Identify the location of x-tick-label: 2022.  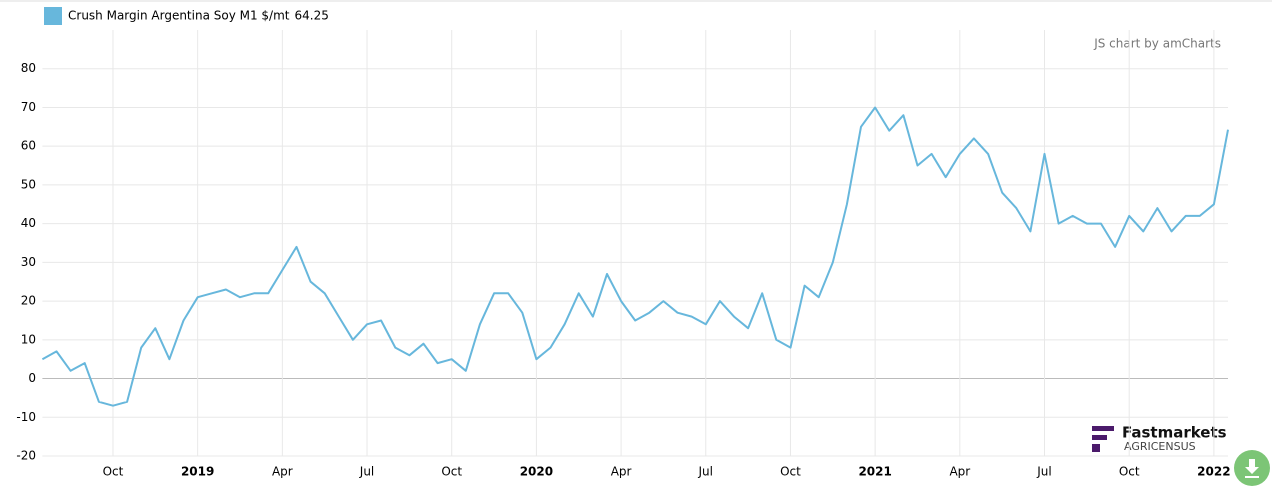
(1213, 472).